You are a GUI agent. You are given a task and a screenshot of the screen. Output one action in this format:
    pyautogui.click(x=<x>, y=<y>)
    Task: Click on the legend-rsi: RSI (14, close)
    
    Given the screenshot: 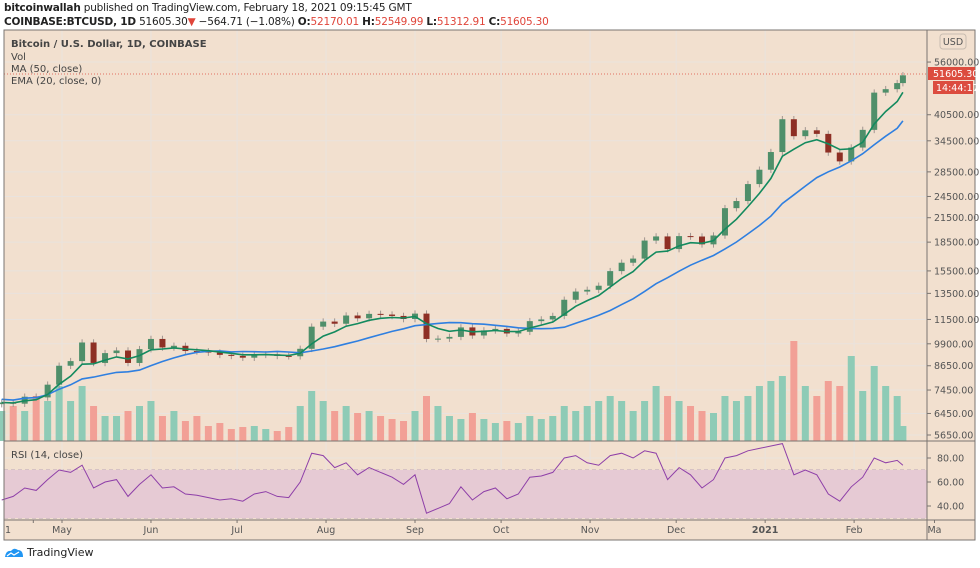 What is the action you would take?
    pyautogui.click(x=47, y=455)
    